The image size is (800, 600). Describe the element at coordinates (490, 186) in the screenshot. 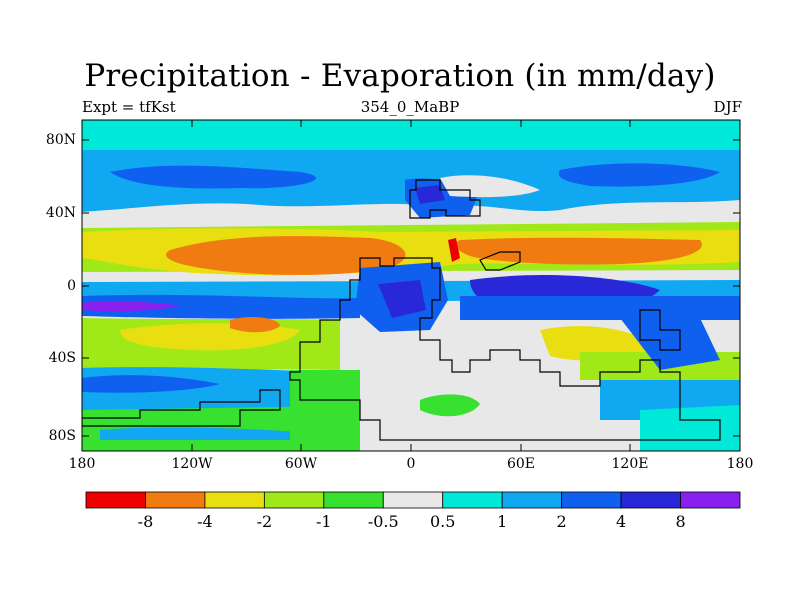

I see `north-land-dry` at that location.